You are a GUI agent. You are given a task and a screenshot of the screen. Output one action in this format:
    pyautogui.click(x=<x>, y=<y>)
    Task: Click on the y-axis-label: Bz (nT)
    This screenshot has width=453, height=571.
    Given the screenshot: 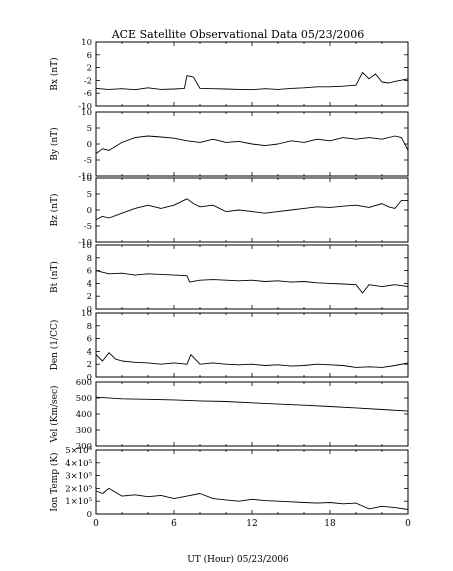 What is the action you would take?
    pyautogui.click(x=54, y=209)
    